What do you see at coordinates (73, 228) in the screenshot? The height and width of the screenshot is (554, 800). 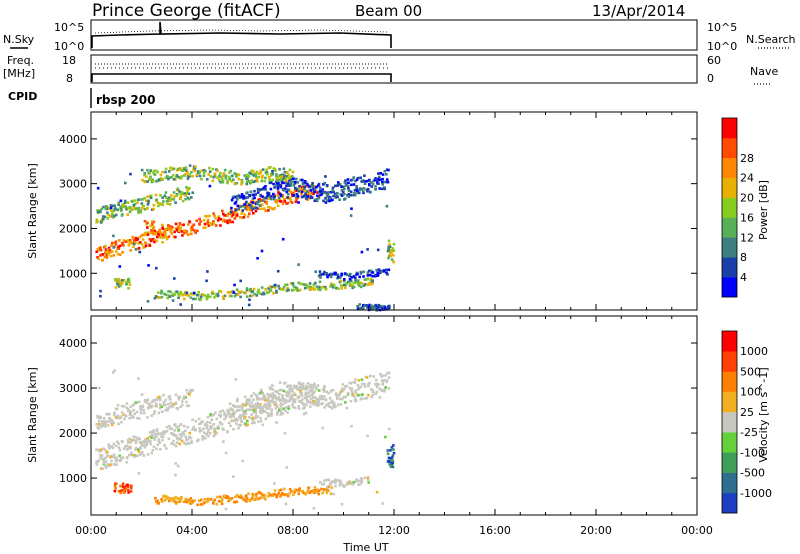 I see `y-tick-label: 2000` at bounding box center [73, 228].